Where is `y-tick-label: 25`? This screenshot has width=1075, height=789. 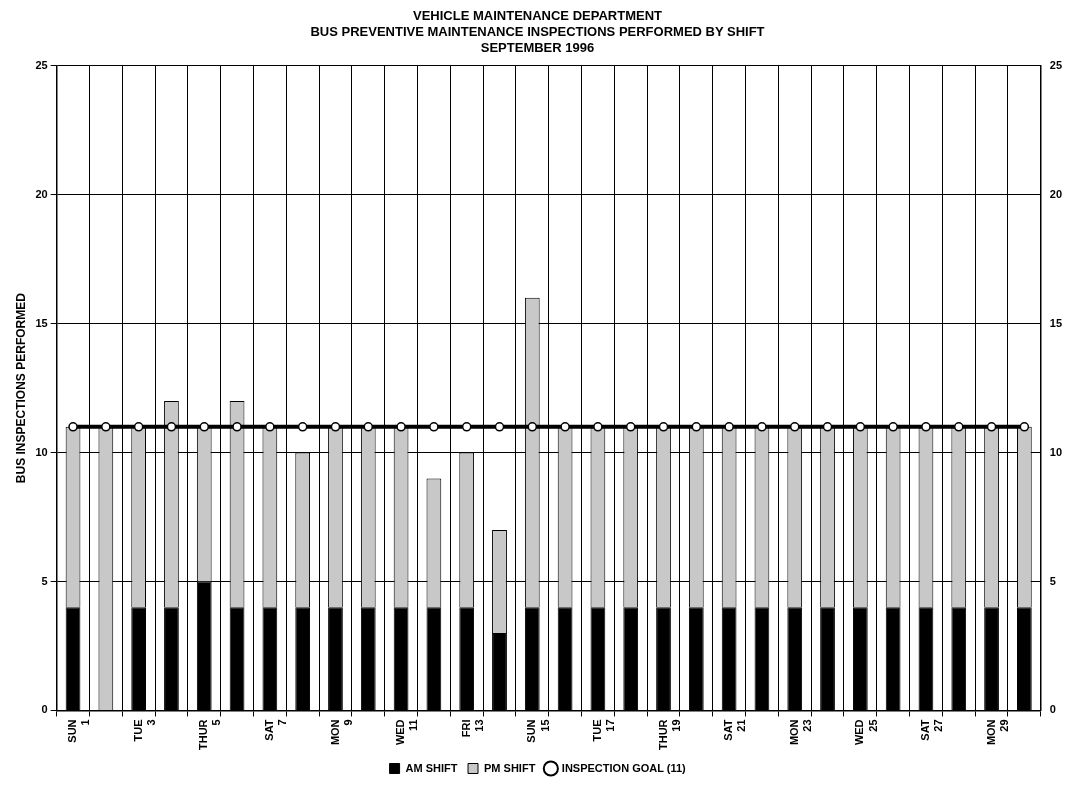
y-tick-label: 25 is located at coordinates (41, 64).